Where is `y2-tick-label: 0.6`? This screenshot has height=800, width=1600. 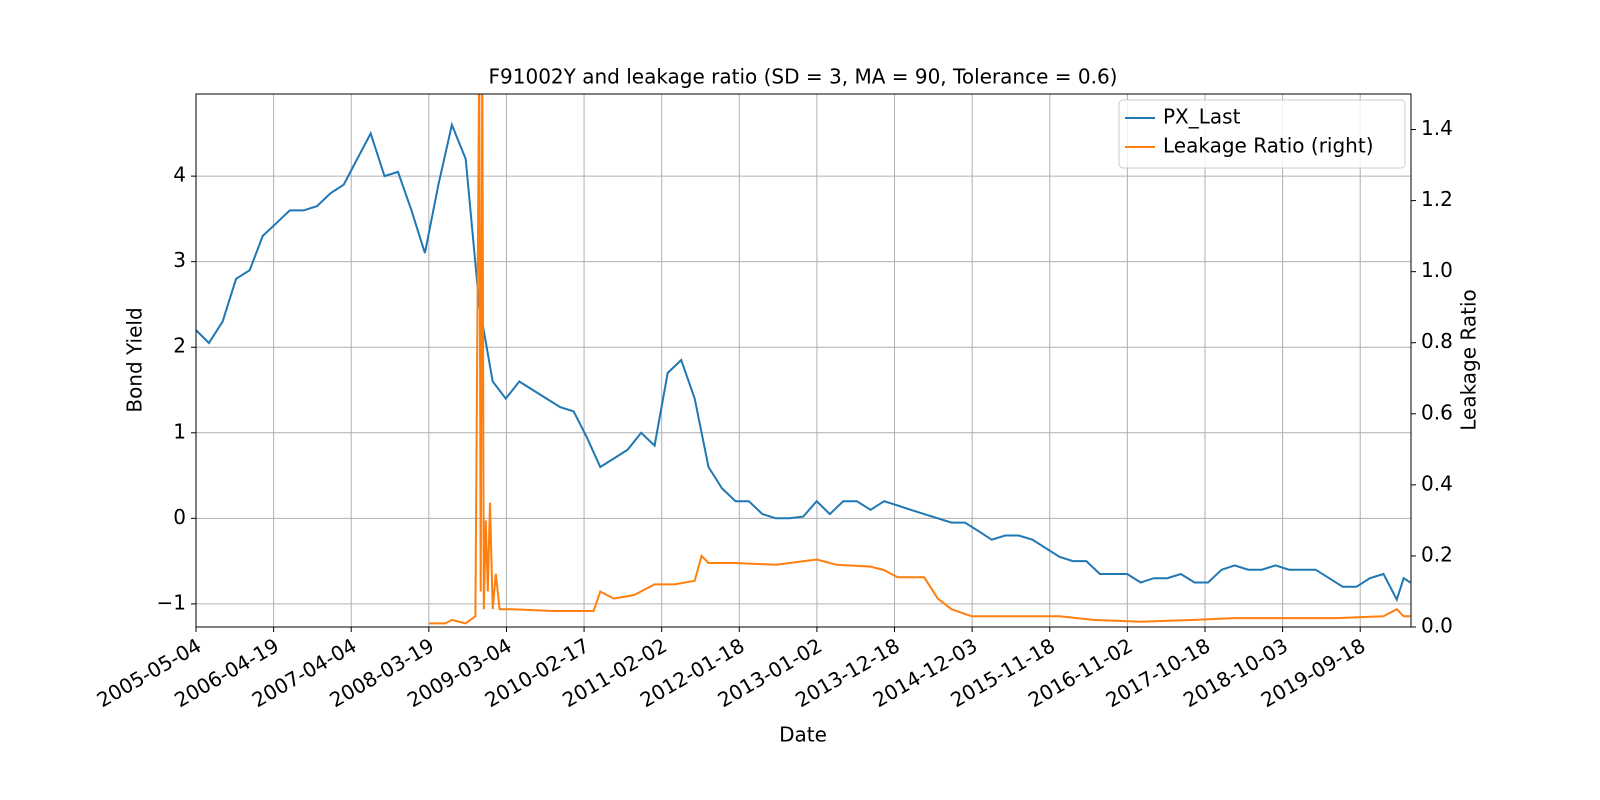 y2-tick-label: 0.6 is located at coordinates (1437, 412).